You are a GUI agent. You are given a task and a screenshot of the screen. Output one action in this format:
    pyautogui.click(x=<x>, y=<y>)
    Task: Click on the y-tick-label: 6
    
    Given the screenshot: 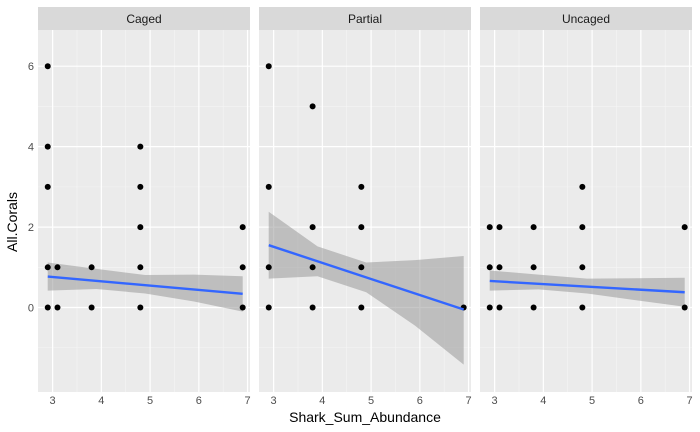 What is the action you would take?
    pyautogui.click(x=31, y=67)
    